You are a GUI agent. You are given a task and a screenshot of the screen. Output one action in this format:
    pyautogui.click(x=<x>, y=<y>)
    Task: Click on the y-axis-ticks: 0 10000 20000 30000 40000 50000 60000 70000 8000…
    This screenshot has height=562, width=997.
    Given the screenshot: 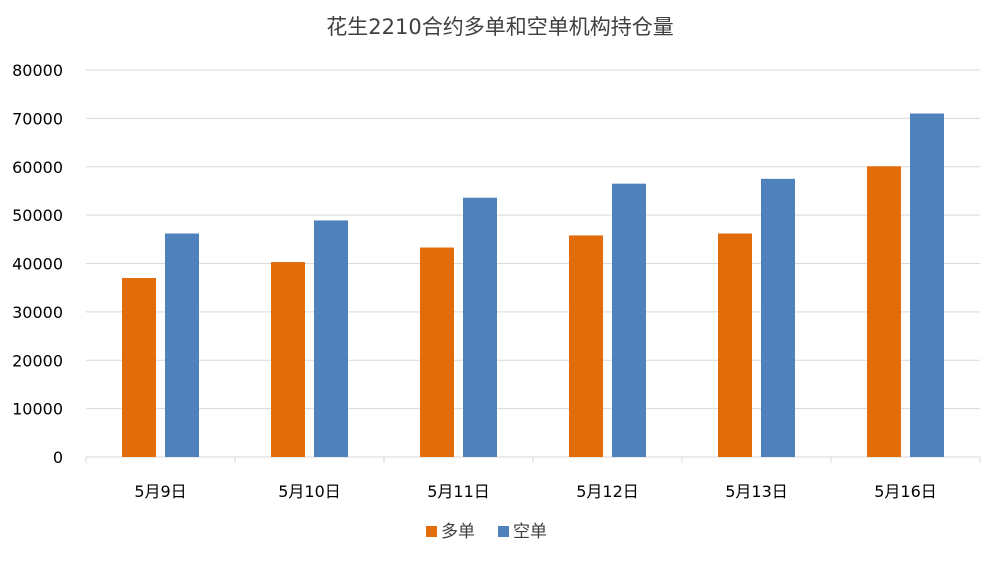 What is the action you would take?
    pyautogui.click(x=37, y=264)
    